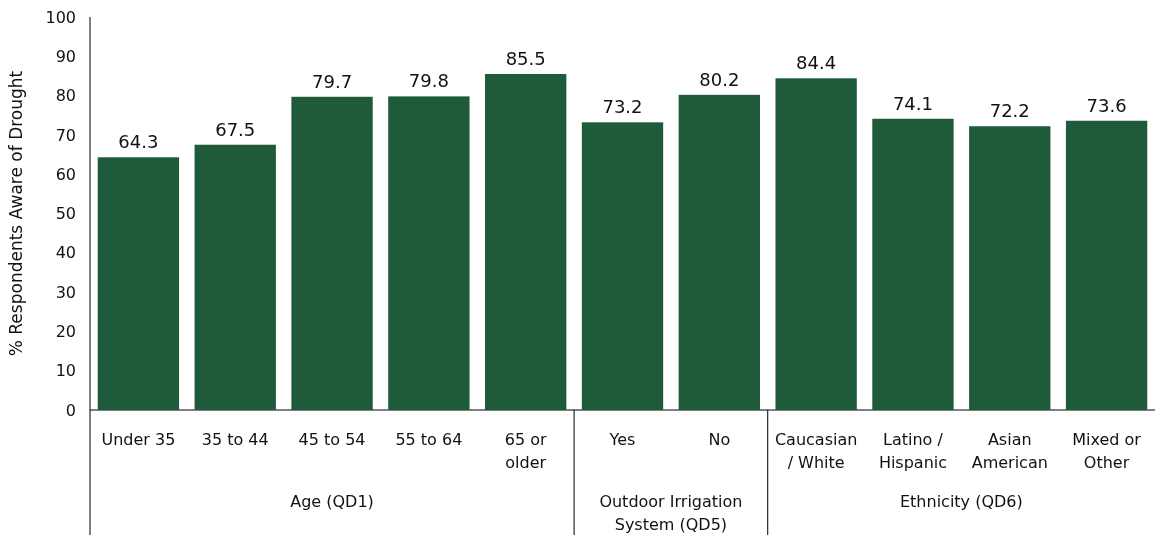 The image size is (1160, 540). Describe the element at coordinates (16, 213) in the screenshot. I see `y-axis-title: % Respondents Aware of Drought` at that location.